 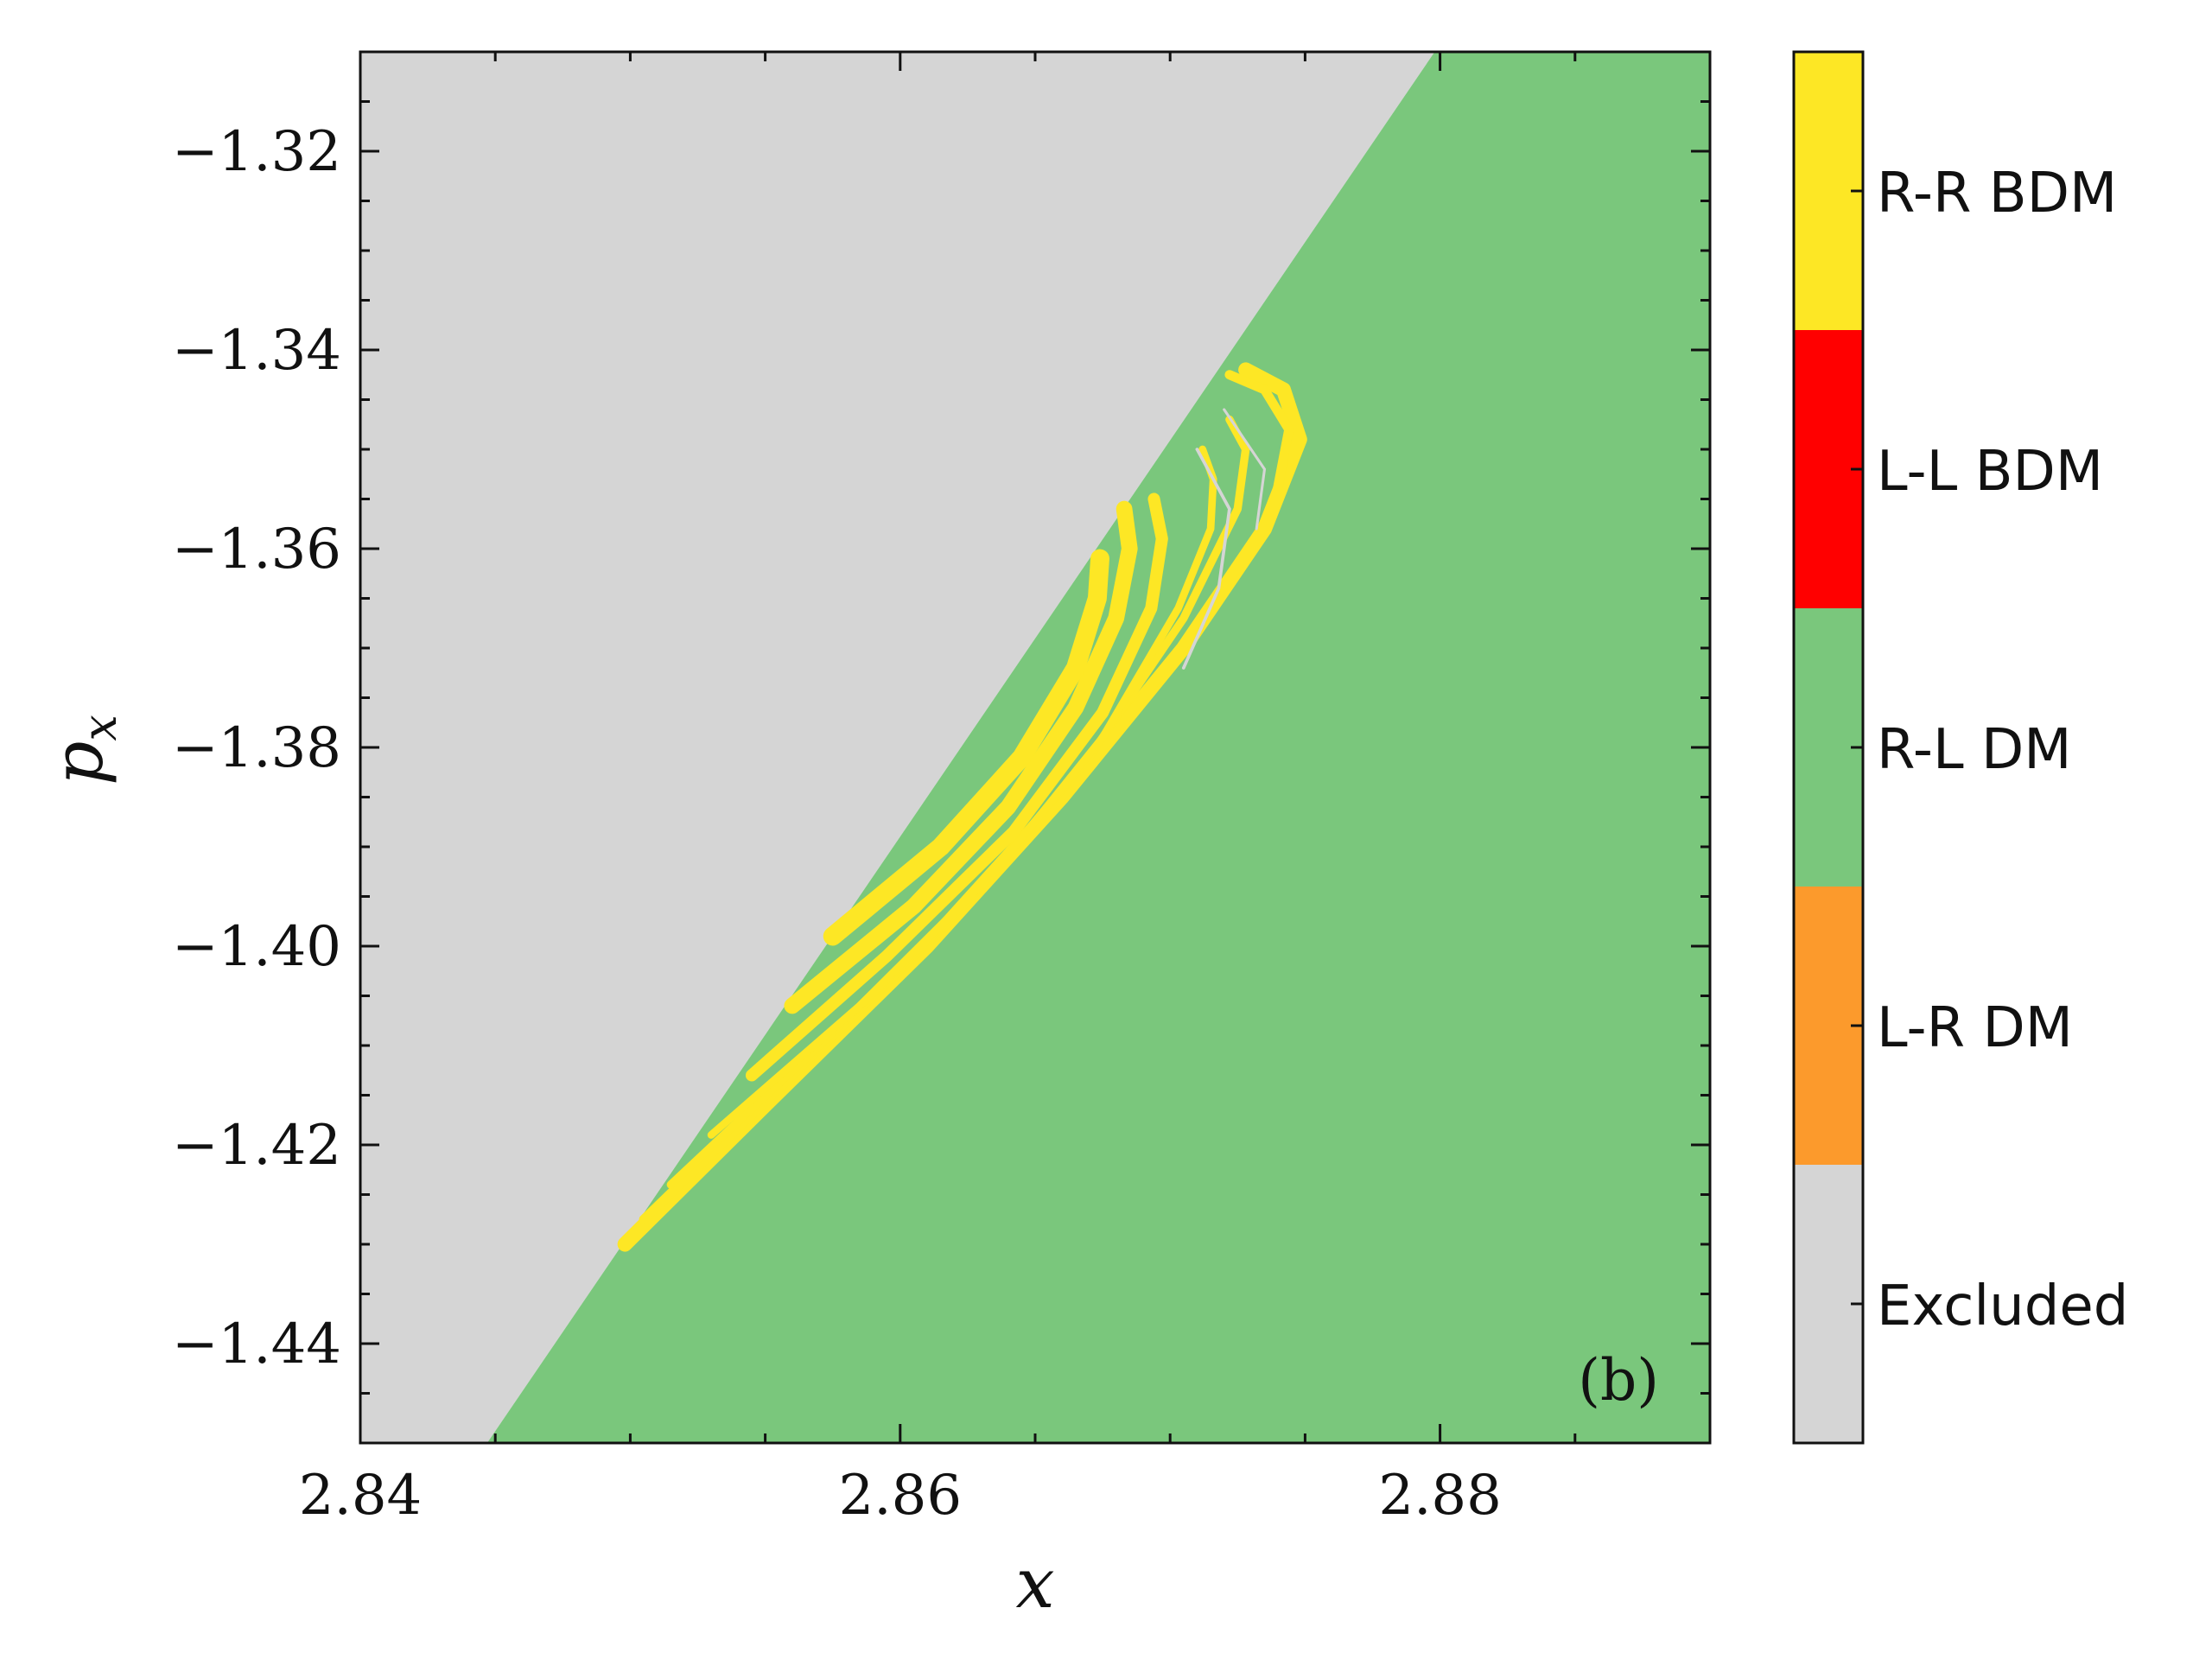 I want to click on y-tick-label: −1.44, so click(x=256, y=1344).